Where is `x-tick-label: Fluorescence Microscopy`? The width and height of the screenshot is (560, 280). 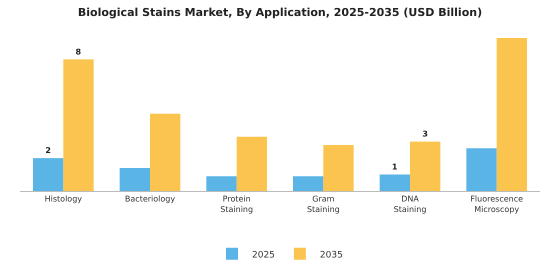 x-tick-label: Fluorescence Microscopy is located at coordinates (497, 204).